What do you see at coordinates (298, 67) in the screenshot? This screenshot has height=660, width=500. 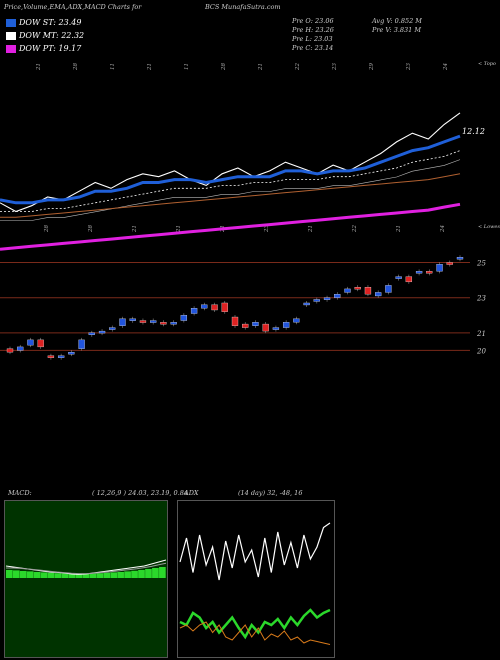 I see `date-tick-label: 22` at bounding box center [298, 67].